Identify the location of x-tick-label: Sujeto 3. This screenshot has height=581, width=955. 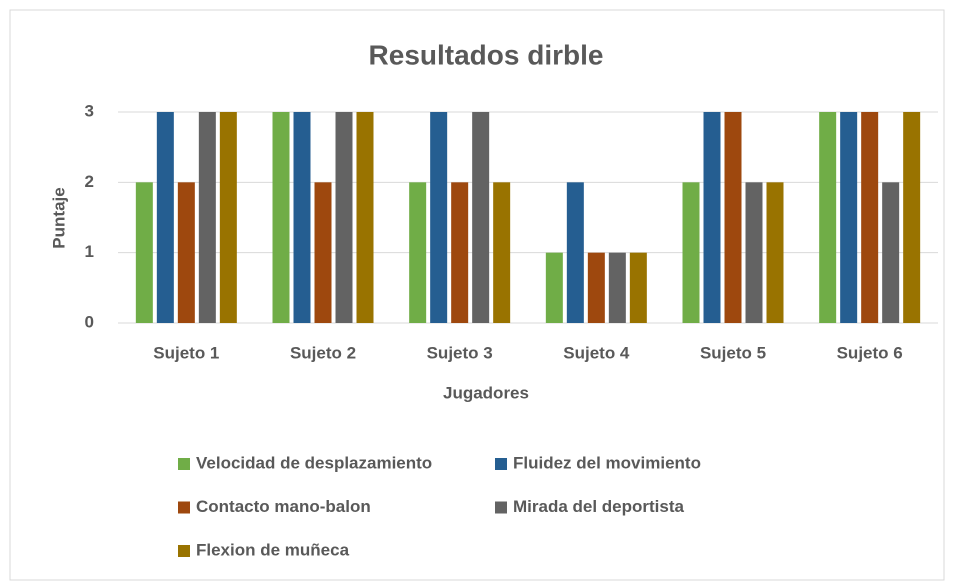
(460, 352).